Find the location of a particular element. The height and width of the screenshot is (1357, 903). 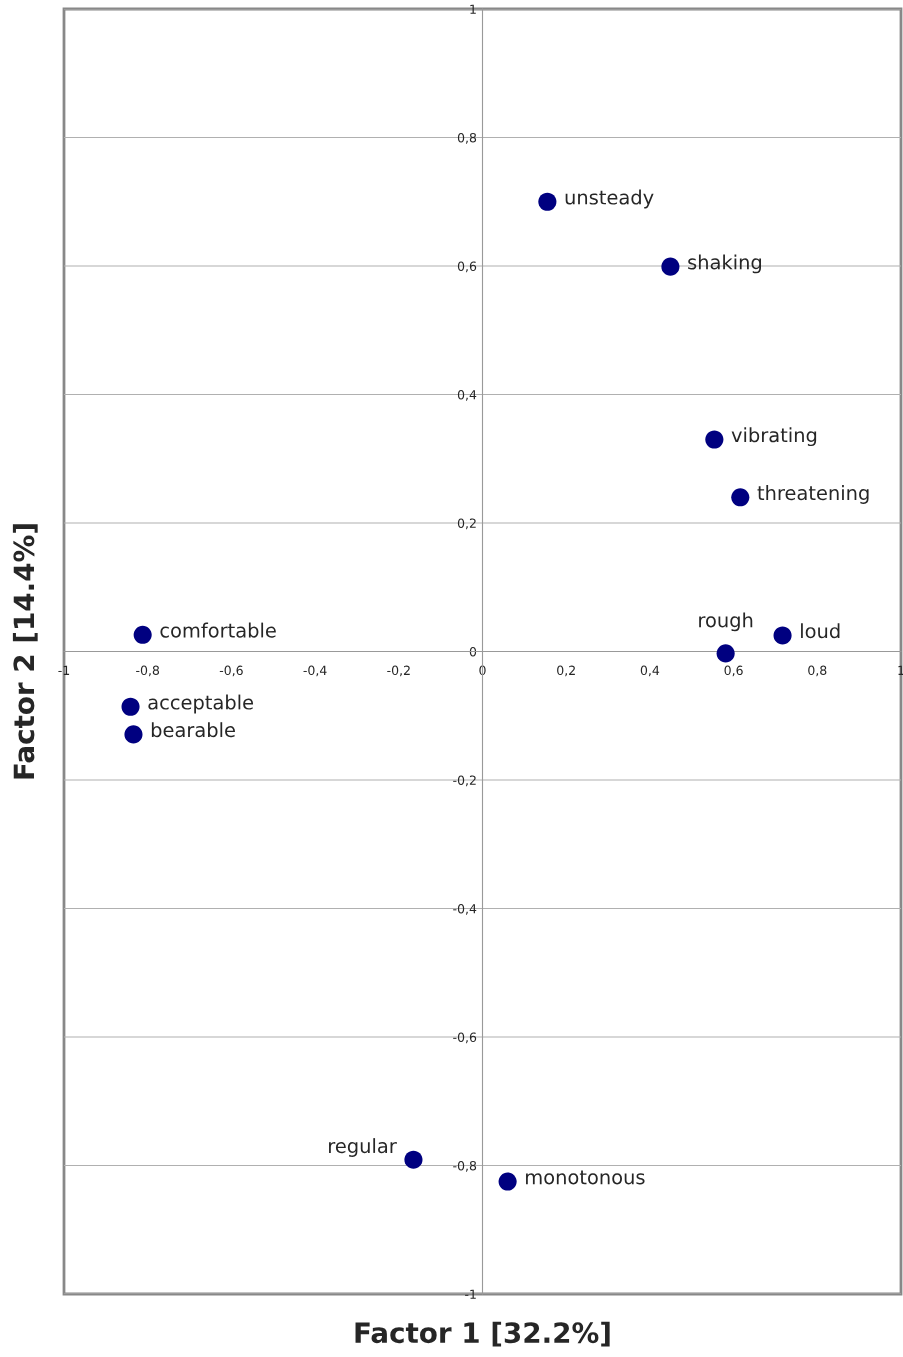

x-tick-label: 1 is located at coordinates (900, 670).